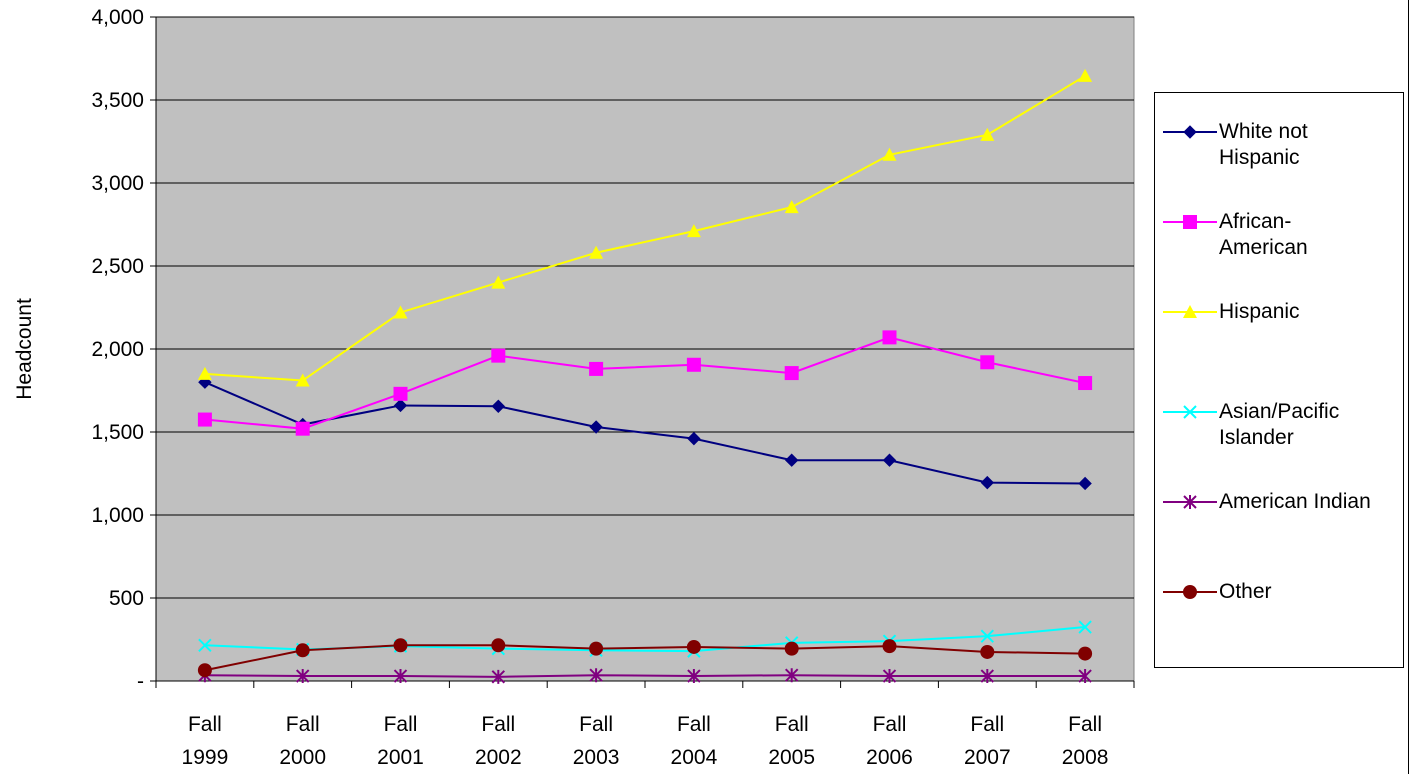 This screenshot has height=774, width=1412. What do you see at coordinates (302, 757) in the screenshot?
I see `x-tick-label: 2000` at bounding box center [302, 757].